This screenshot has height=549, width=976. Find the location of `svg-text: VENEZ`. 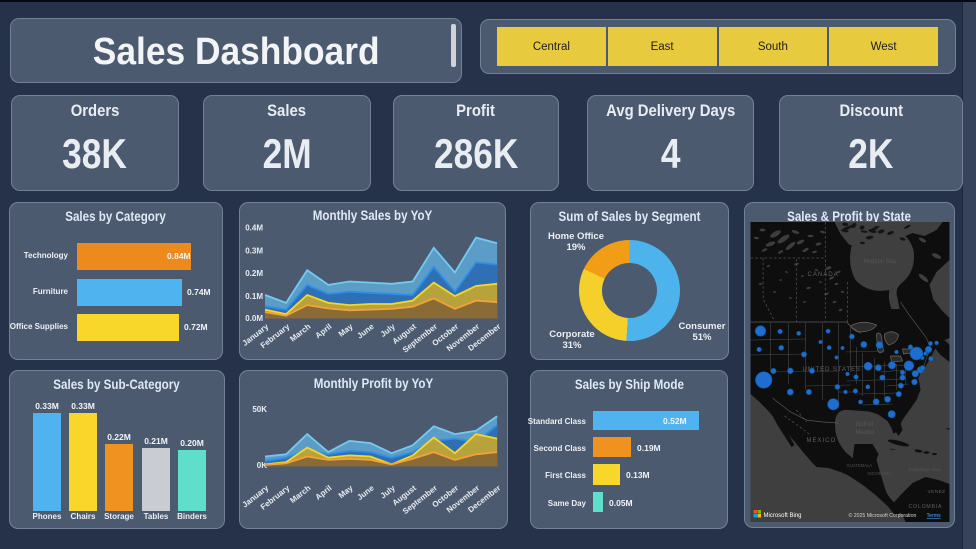

svg-text: VENEZ is located at coordinates (937, 492).